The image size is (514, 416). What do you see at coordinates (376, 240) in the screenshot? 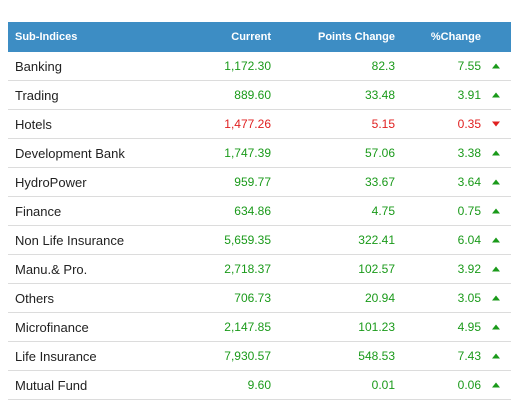
I see `points-change-value: 322.41` at bounding box center [376, 240].